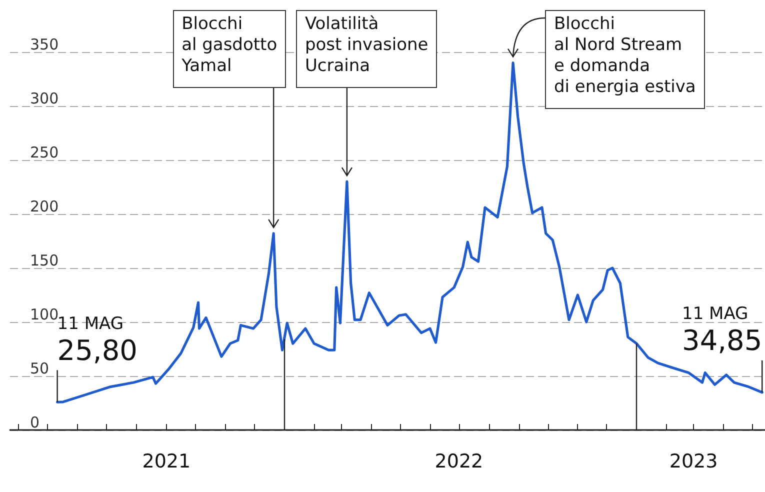  I want to click on annotation: 11 MAG 34,85, so click(722, 331).